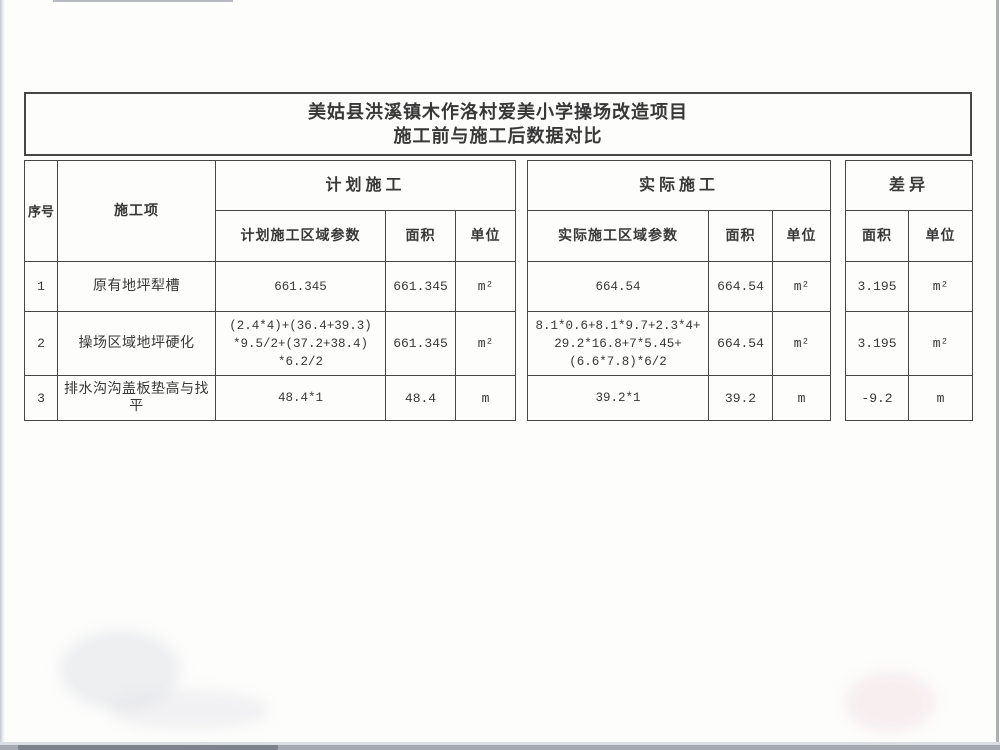 This screenshot has height=750, width=1000. Describe the element at coordinates (485, 398) in the screenshot. I see `row-3-planned-unit: m` at that location.